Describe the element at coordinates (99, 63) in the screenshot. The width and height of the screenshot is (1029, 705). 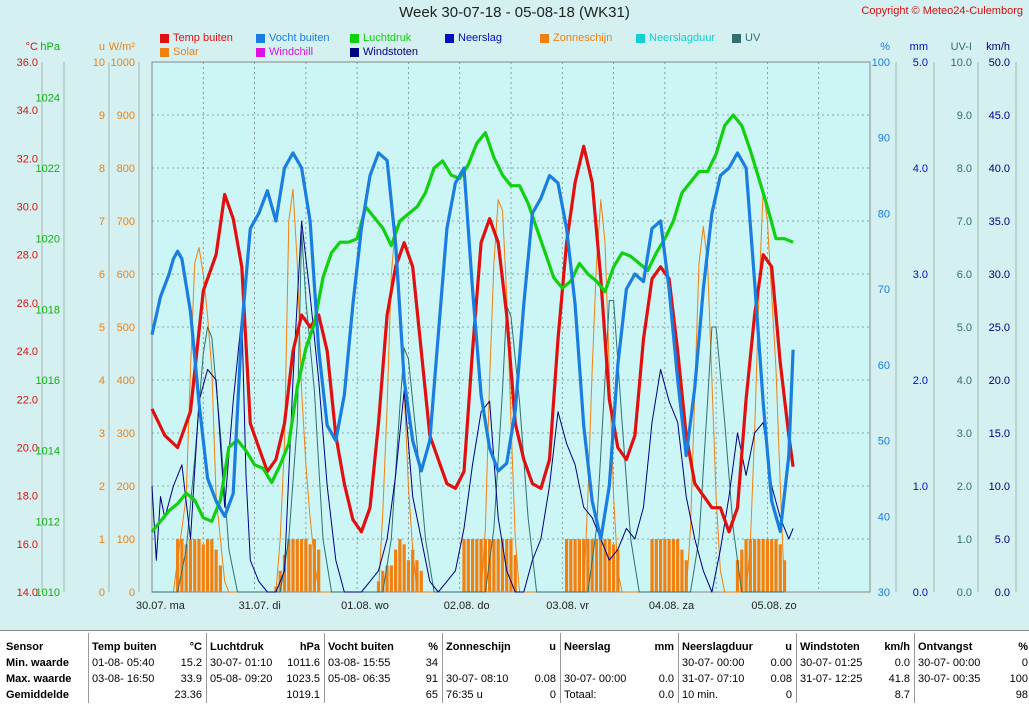
I see `left-axis-tick: 10` at that location.